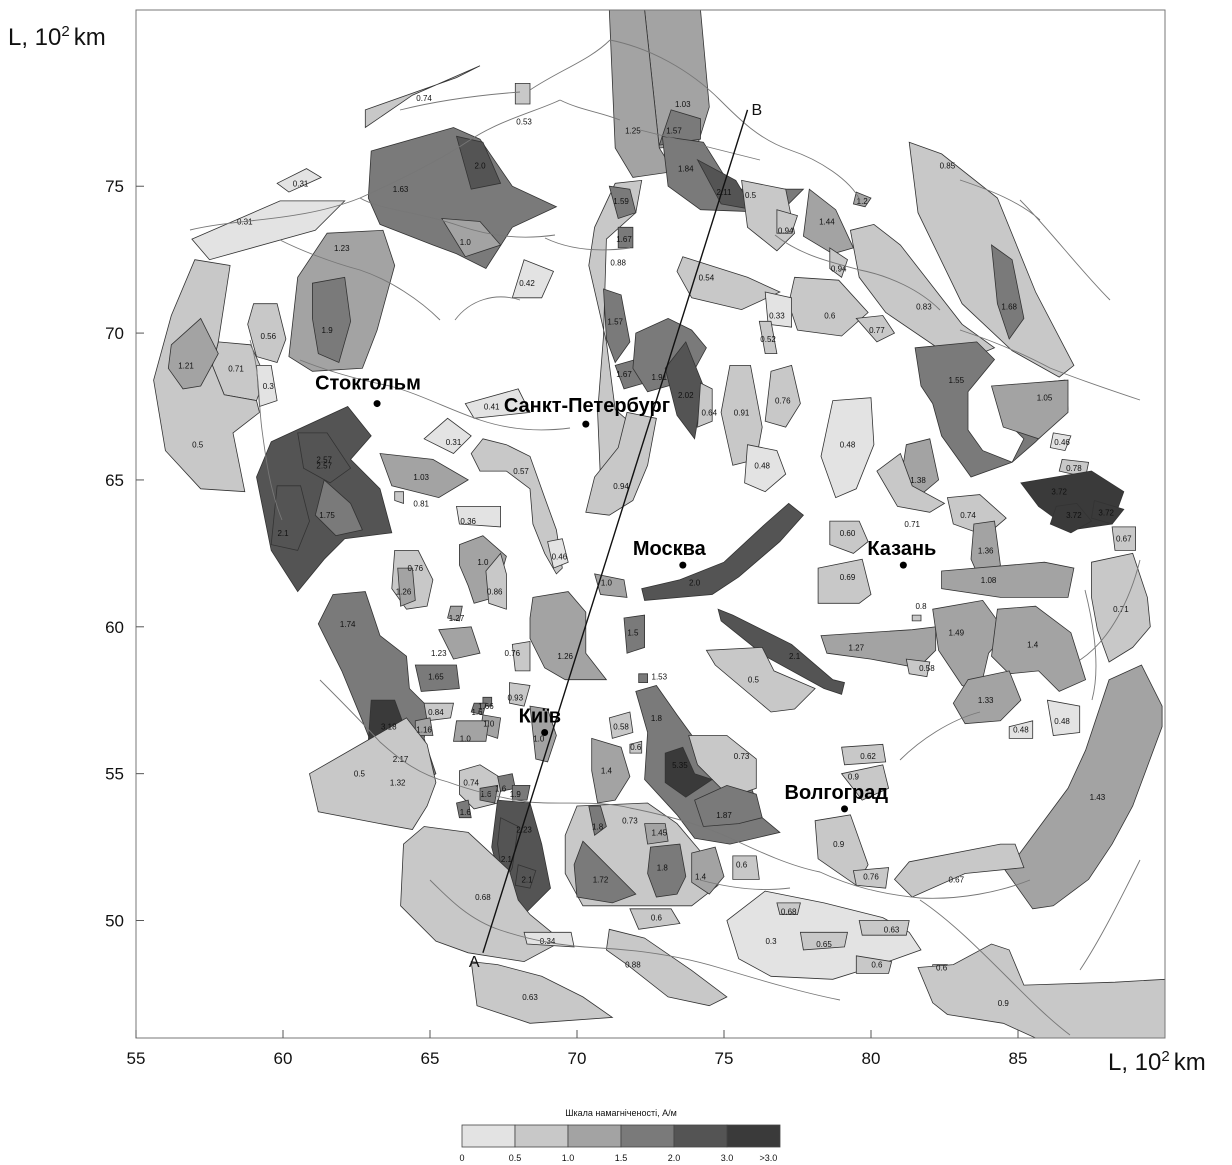 This screenshot has height=1165, width=1232. What do you see at coordinates (918, 480) in the screenshot?
I see `region-value-label: 1.38` at bounding box center [918, 480].